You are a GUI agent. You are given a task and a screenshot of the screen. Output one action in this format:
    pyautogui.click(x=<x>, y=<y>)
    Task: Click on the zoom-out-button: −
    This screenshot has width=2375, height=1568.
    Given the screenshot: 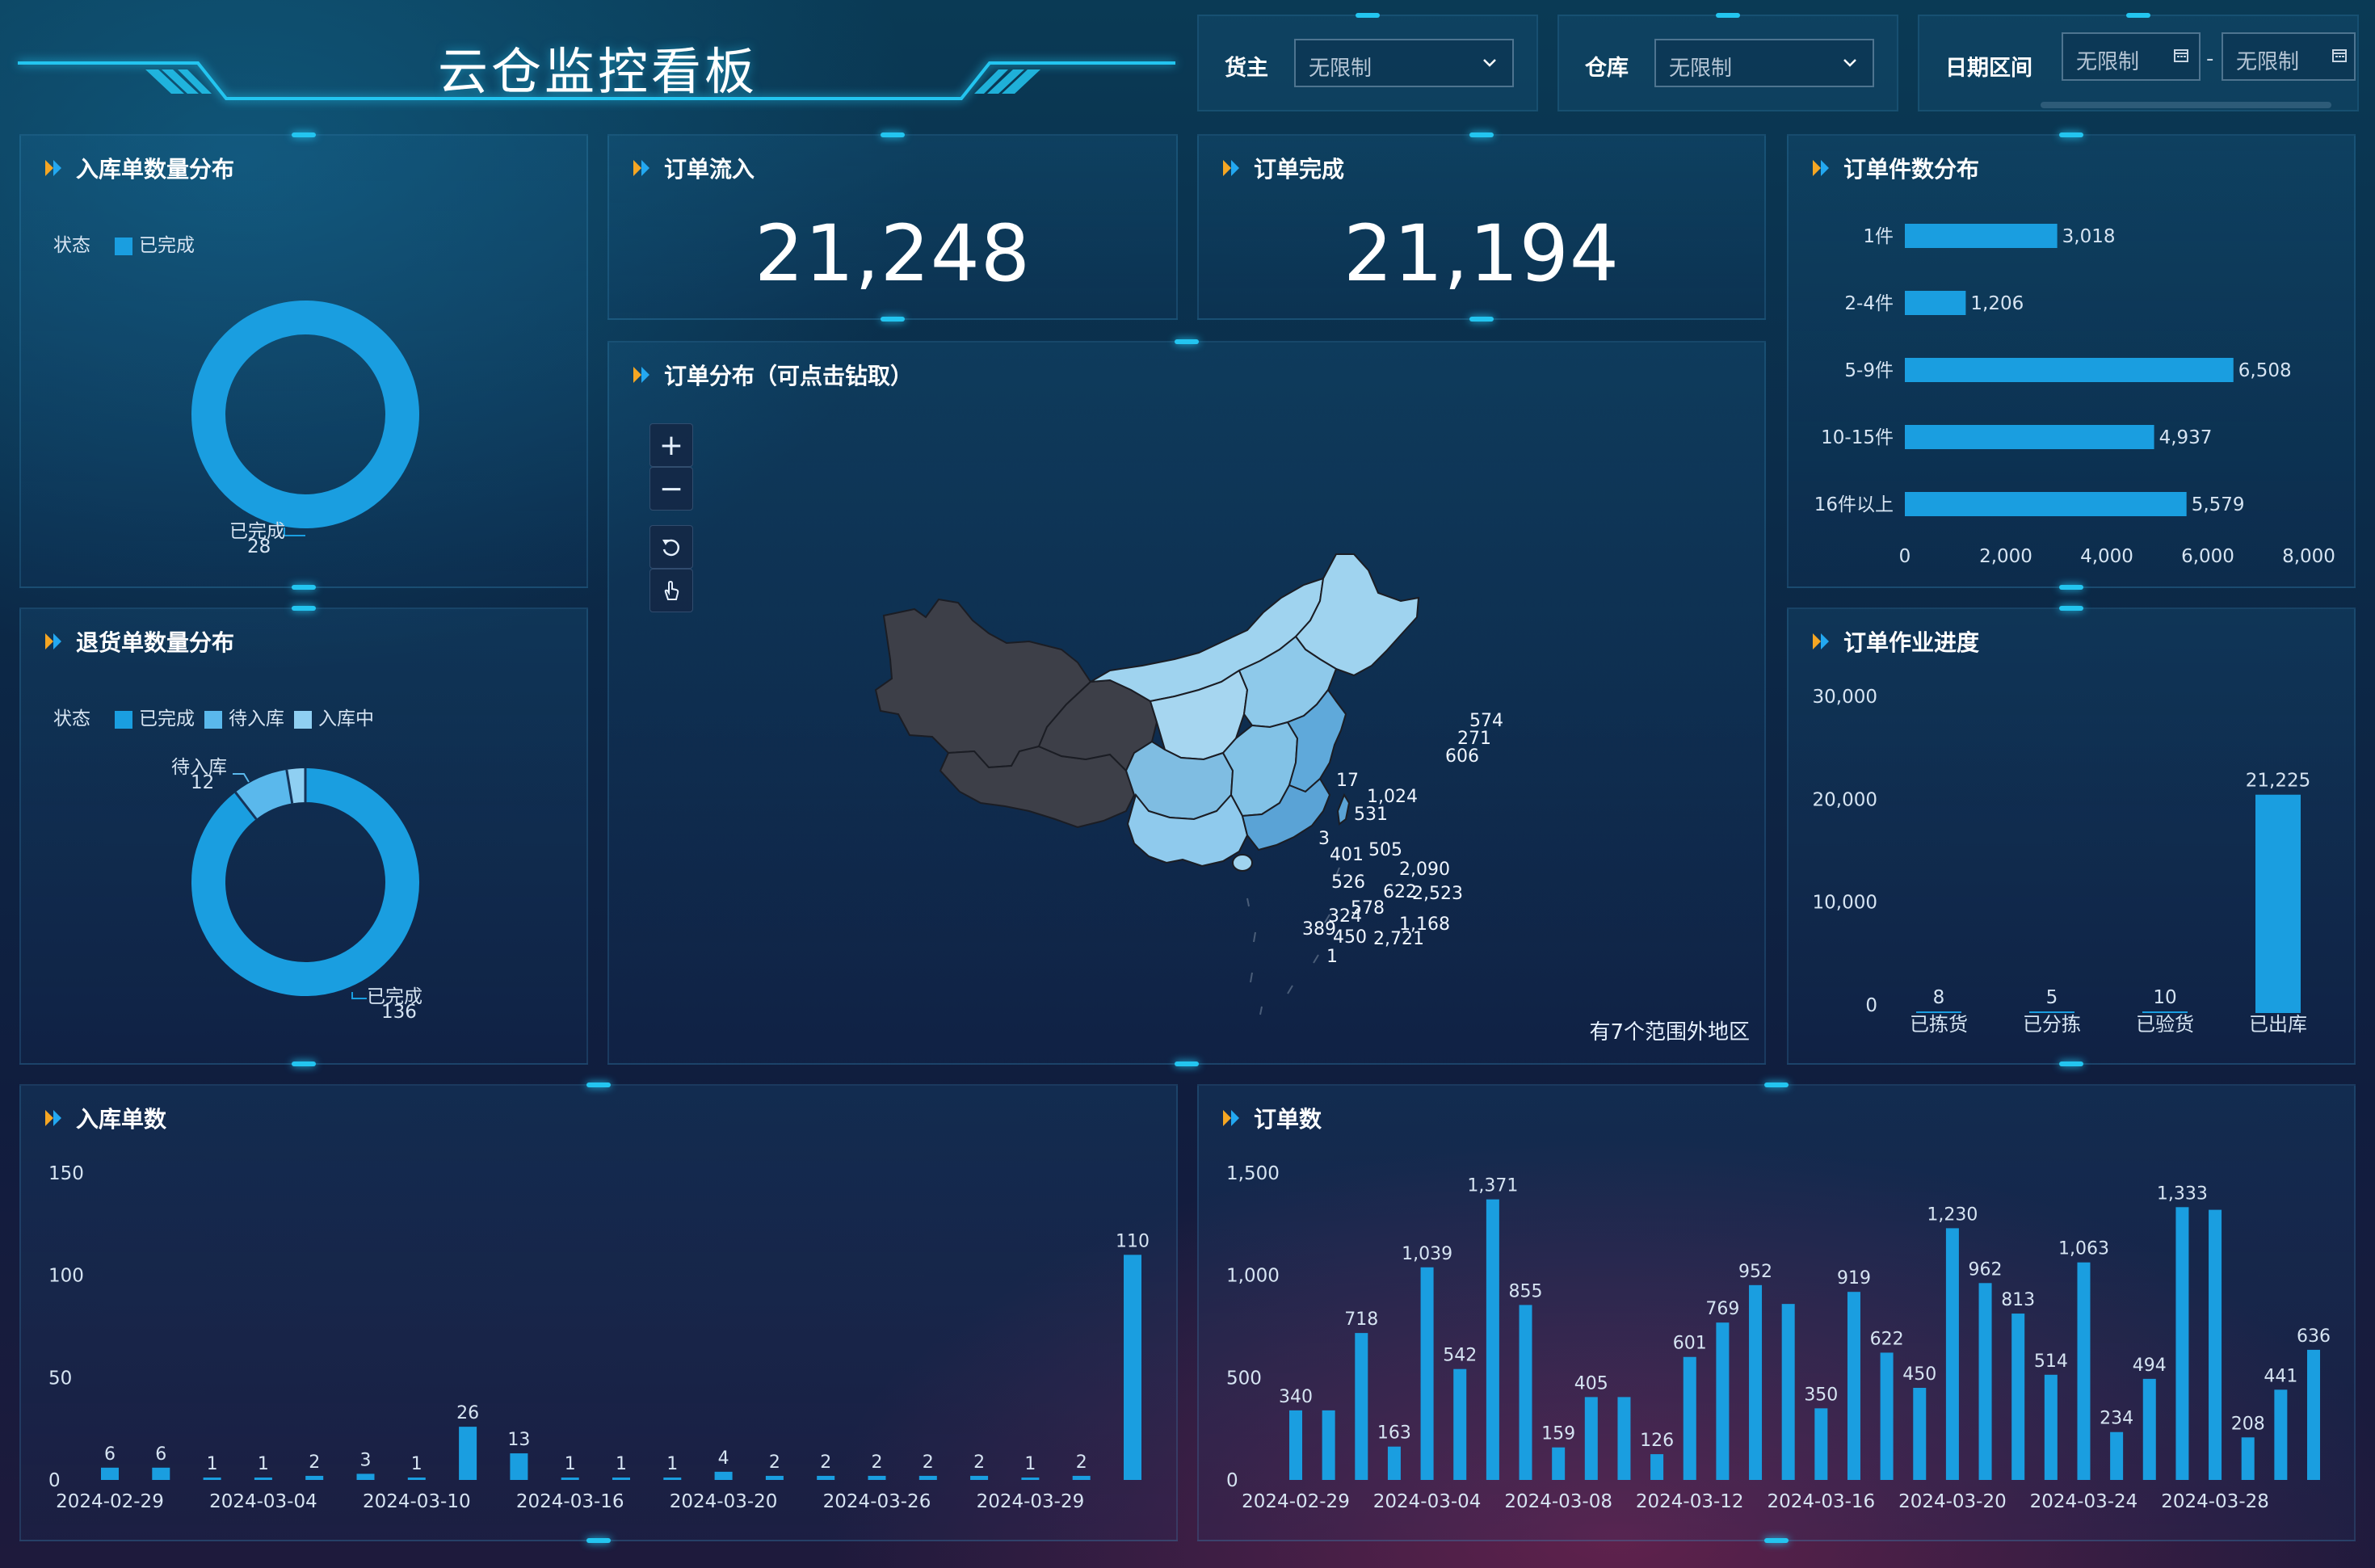 What is the action you would take?
    pyautogui.click(x=671, y=489)
    